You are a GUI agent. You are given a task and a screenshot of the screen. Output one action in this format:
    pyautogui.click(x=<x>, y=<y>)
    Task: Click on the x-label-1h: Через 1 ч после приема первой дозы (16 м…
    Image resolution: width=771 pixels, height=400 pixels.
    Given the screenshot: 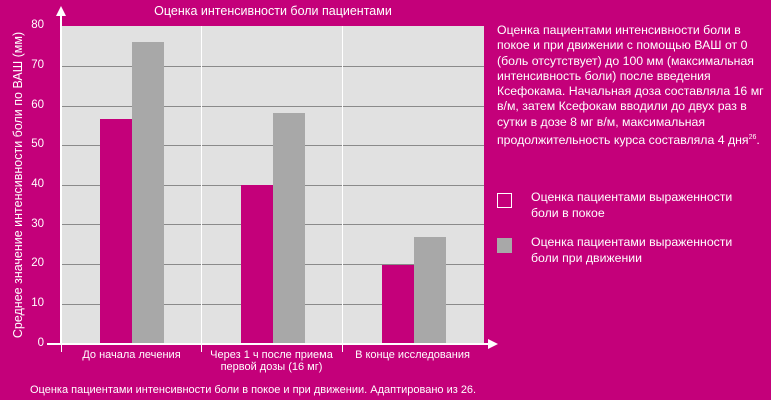 What is the action you would take?
    pyautogui.click(x=271, y=361)
    